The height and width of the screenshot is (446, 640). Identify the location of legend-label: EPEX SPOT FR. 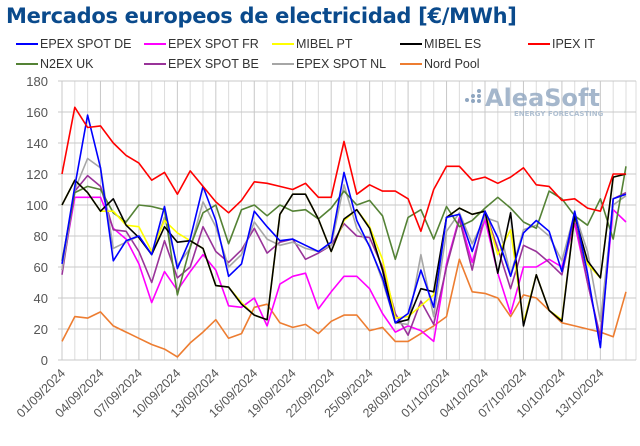
(213, 44).